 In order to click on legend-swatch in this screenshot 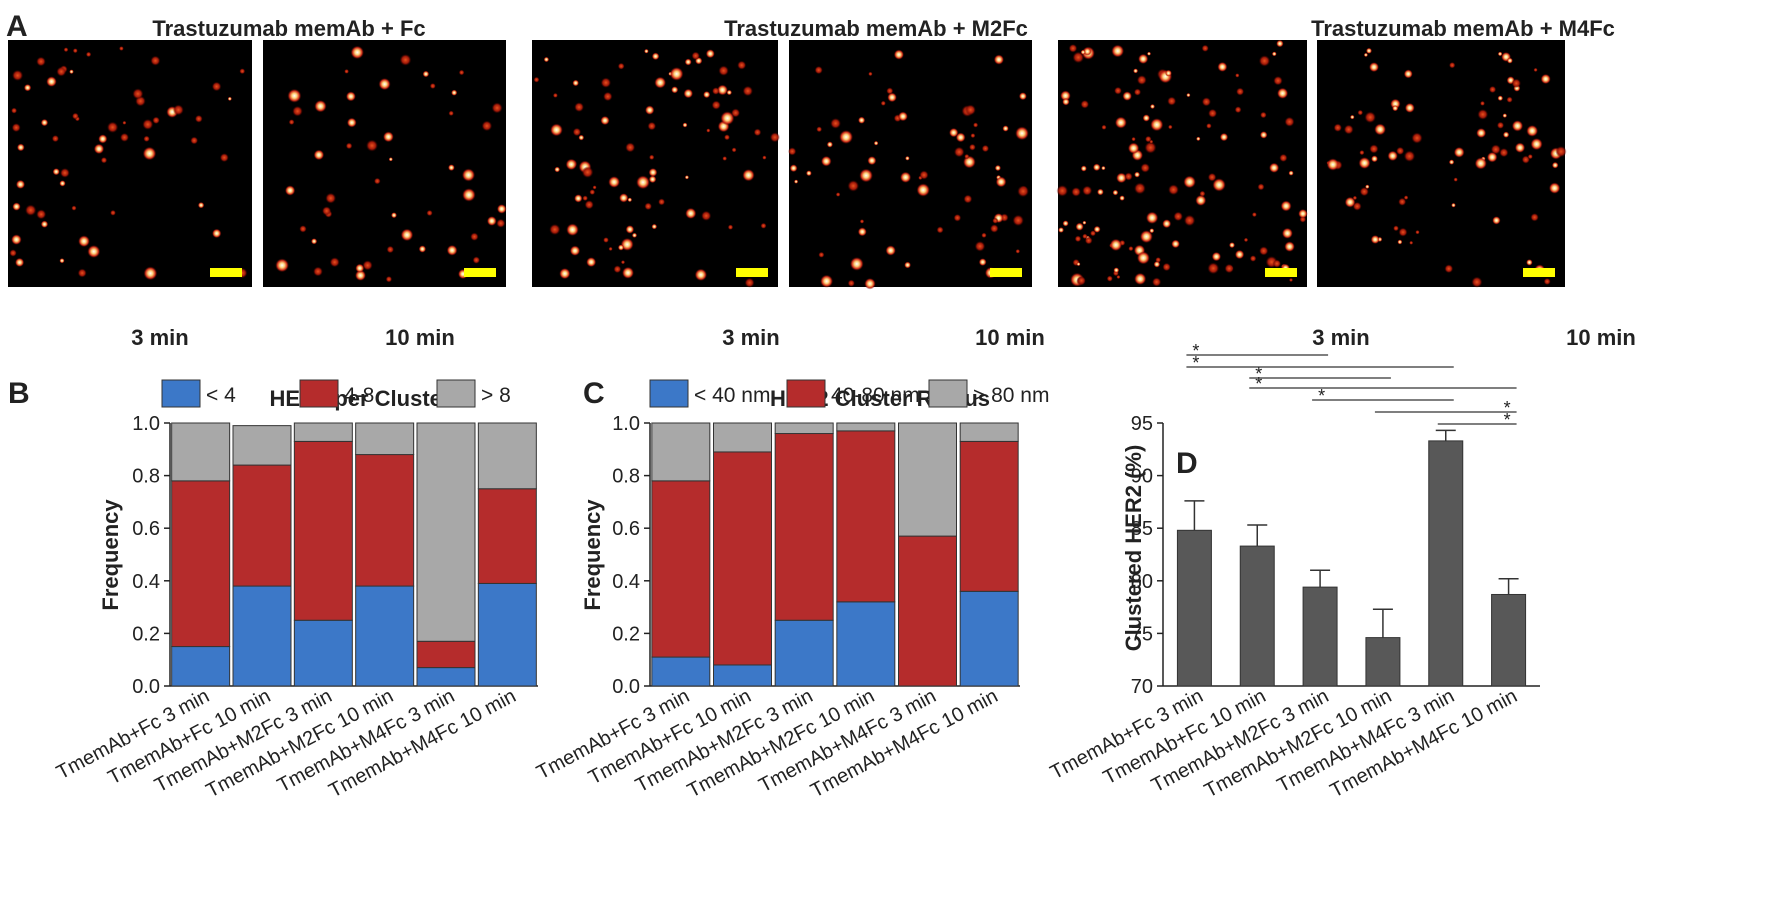, I will do `click(806, 393)`.